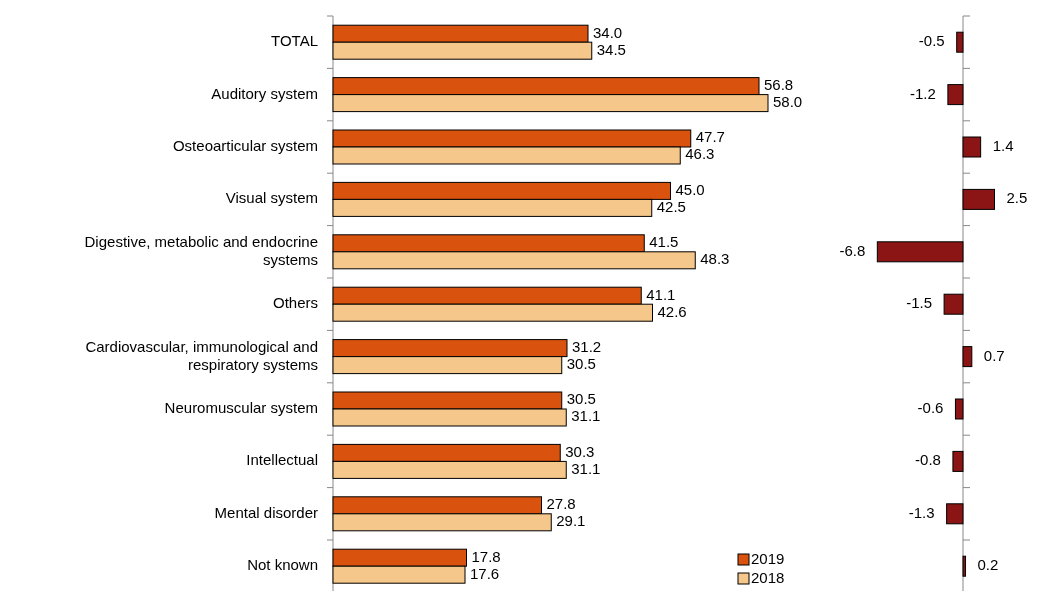  I want to click on data-label: 17.6, so click(485, 573).